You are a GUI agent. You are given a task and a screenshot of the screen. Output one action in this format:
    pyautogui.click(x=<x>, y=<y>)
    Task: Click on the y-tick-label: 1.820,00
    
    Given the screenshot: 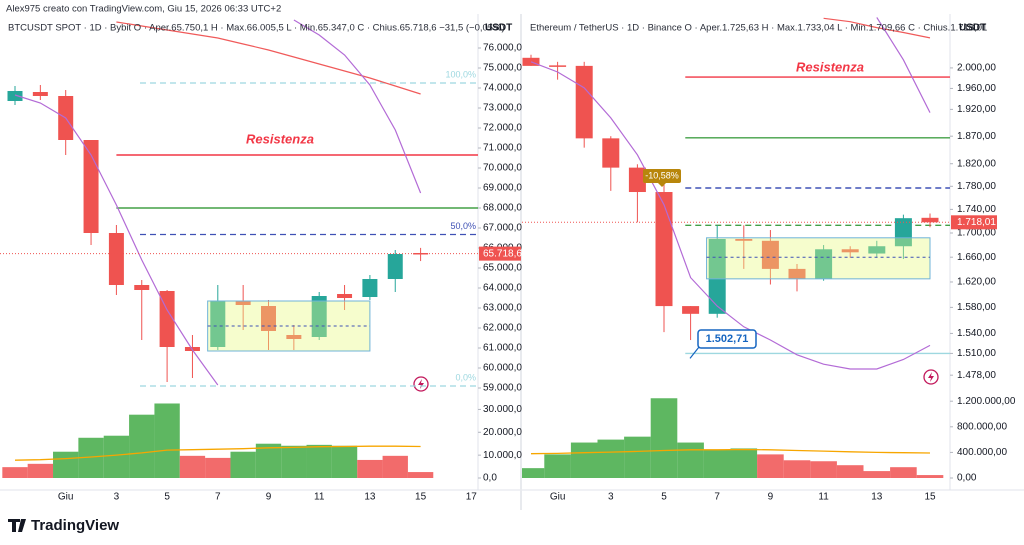 What is the action you would take?
    pyautogui.click(x=976, y=163)
    